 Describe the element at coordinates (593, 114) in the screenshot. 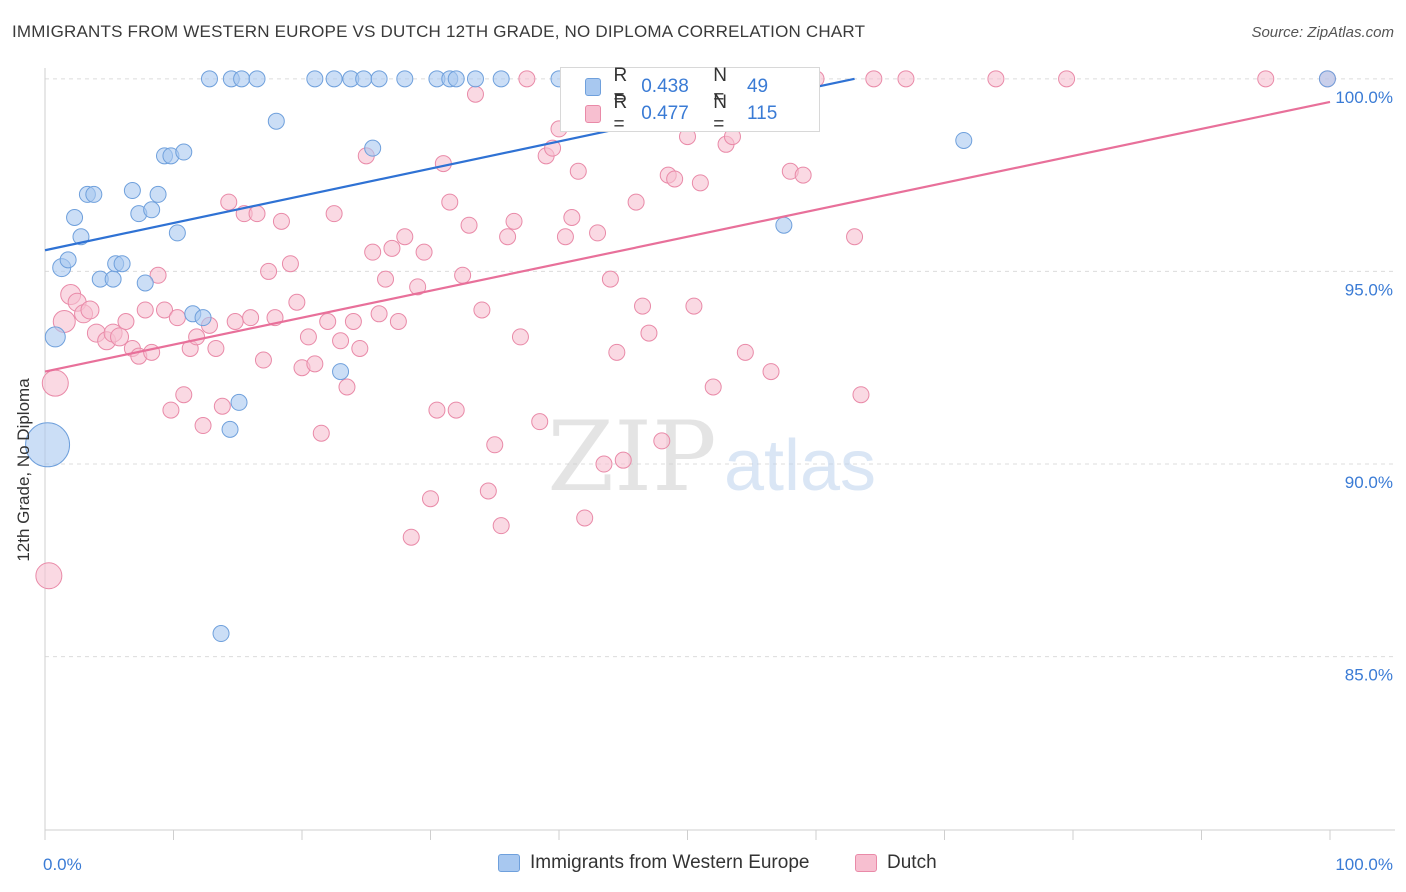

I see `legend-swatch-pink` at that location.